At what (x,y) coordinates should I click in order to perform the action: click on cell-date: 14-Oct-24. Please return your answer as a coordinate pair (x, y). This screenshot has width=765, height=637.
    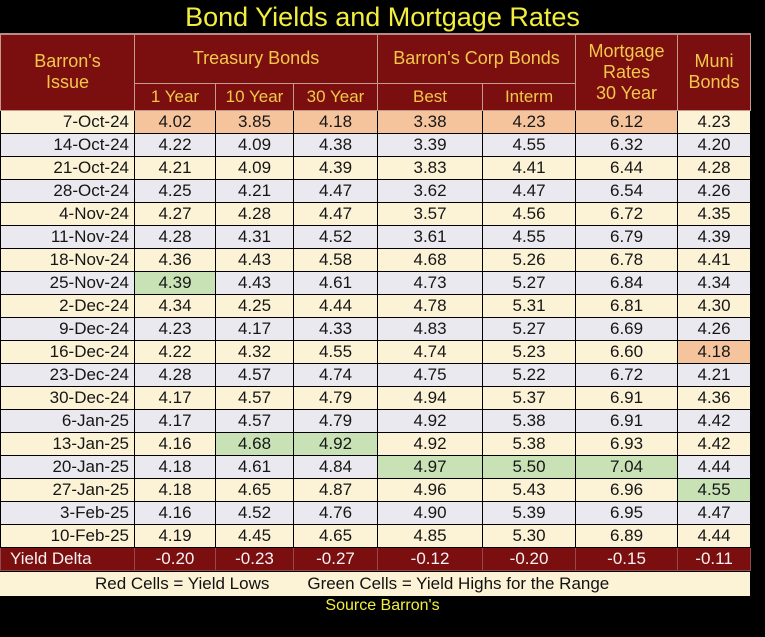
    Looking at the image, I should click on (67, 144).